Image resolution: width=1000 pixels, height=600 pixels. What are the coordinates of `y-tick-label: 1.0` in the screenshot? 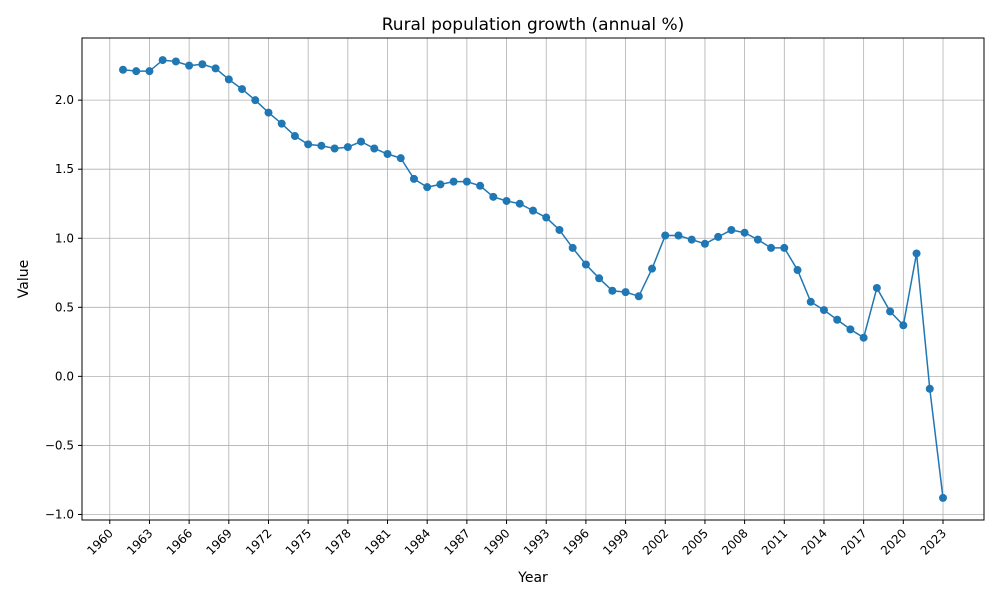 It's located at (64, 238).